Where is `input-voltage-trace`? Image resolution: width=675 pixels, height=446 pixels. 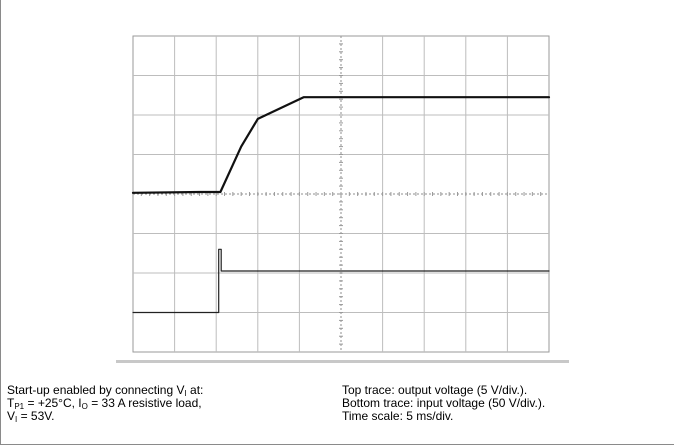
input-voltage-trace is located at coordinates (341, 281).